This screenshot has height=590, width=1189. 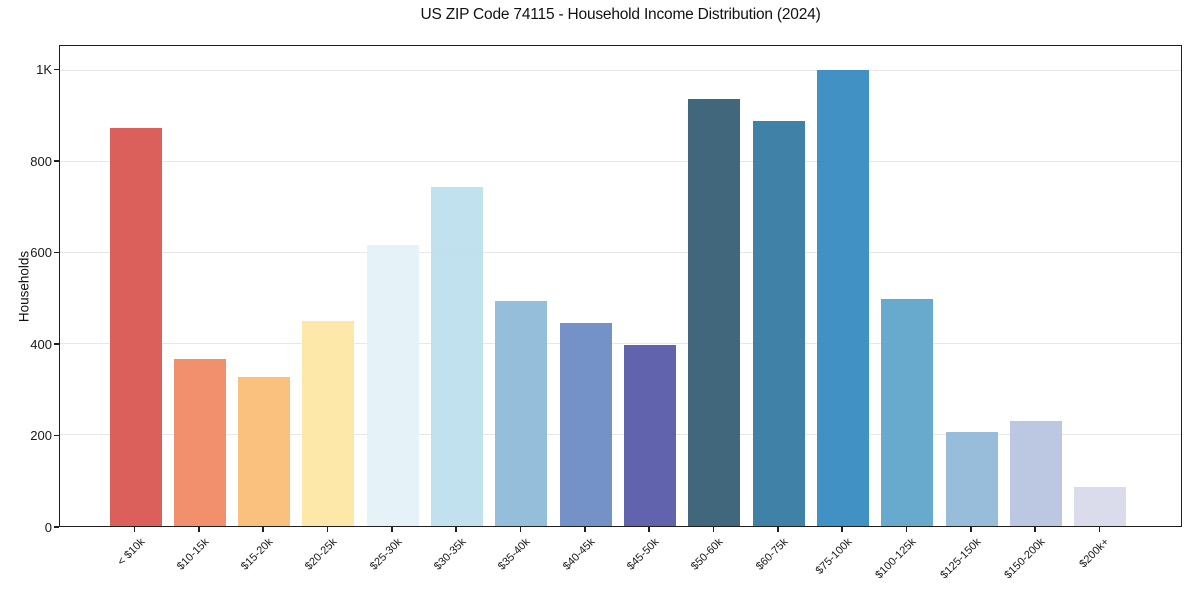 I want to click on x-tick-label-9: $50-60k, so click(x=707, y=554).